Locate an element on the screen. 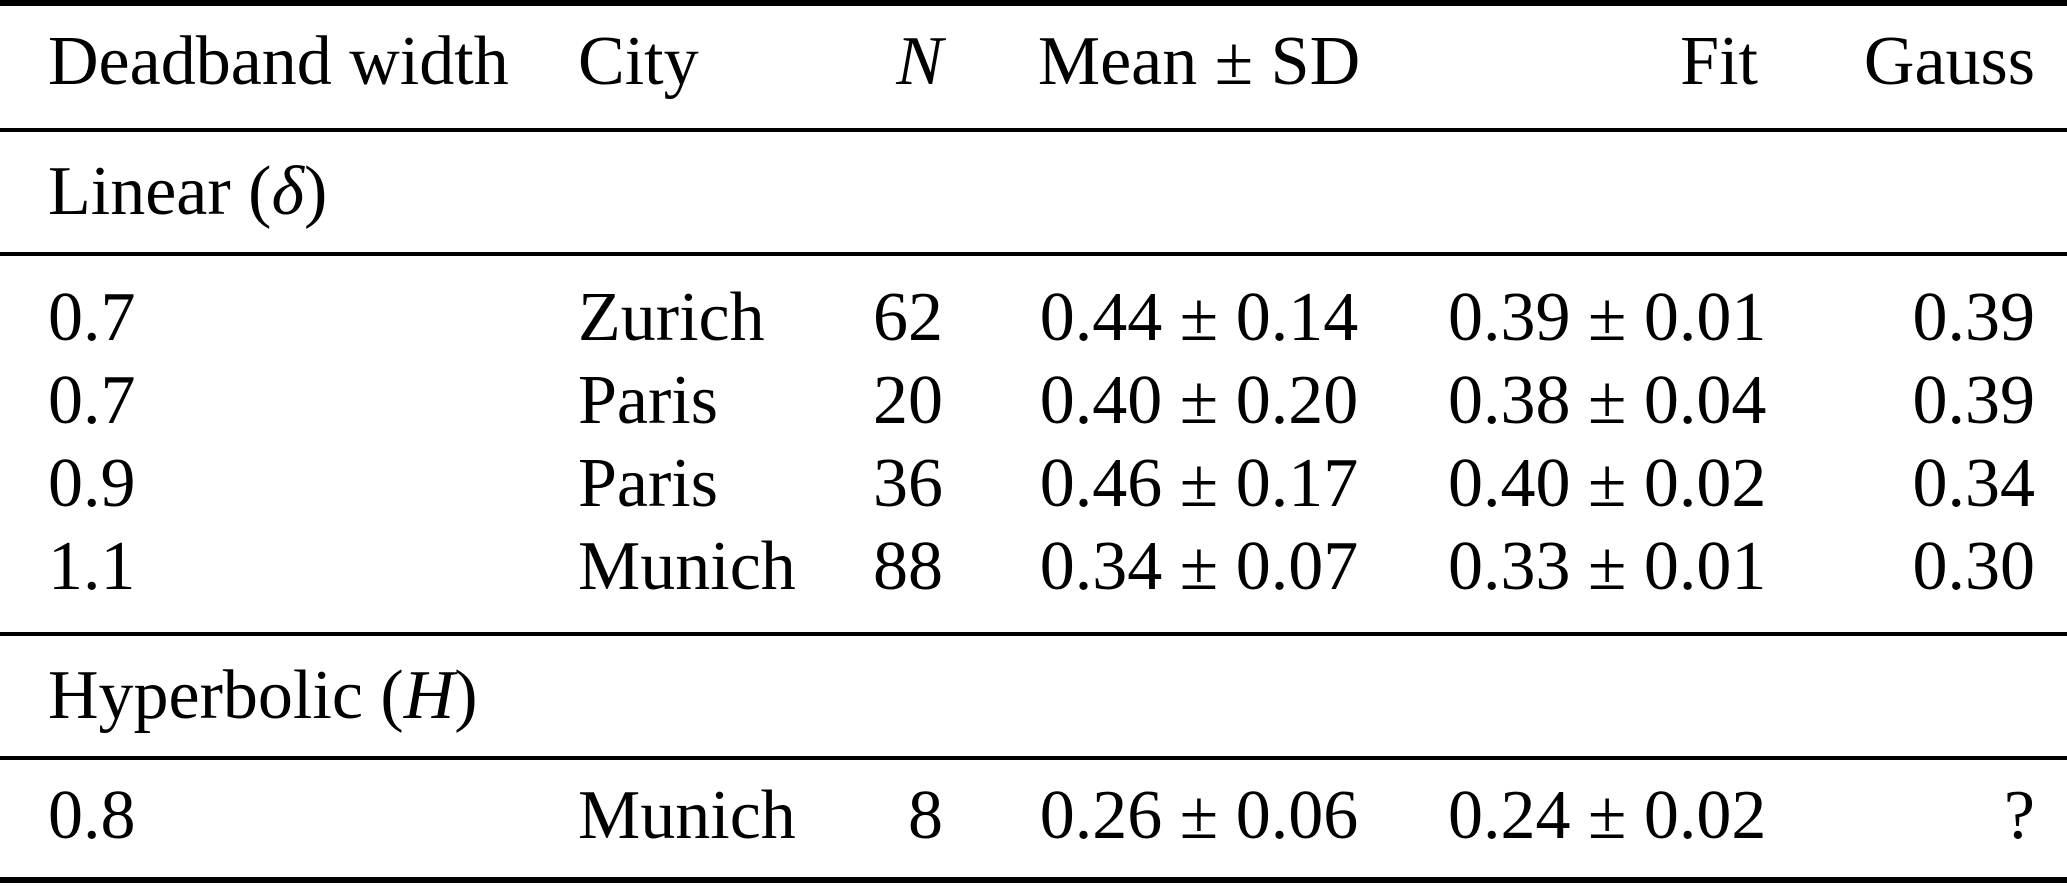  delta-symbol: δ is located at coordinates (288, 191).